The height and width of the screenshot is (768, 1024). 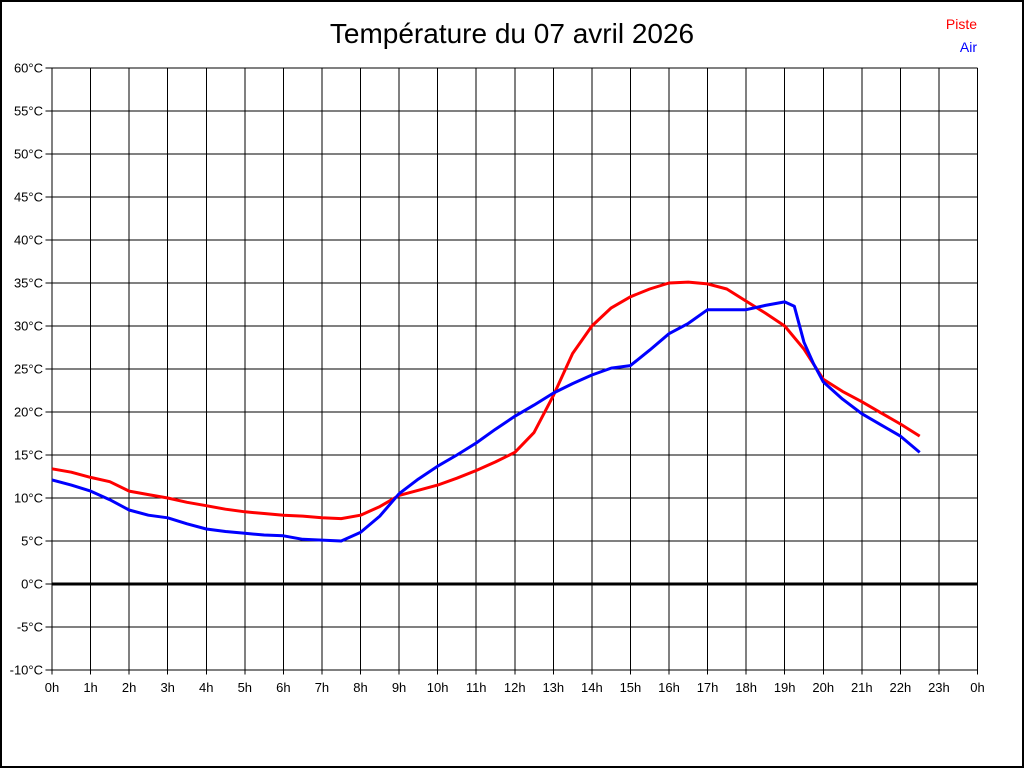 What do you see at coordinates (476, 687) in the screenshot?
I see `x-tick-label: 11h` at bounding box center [476, 687].